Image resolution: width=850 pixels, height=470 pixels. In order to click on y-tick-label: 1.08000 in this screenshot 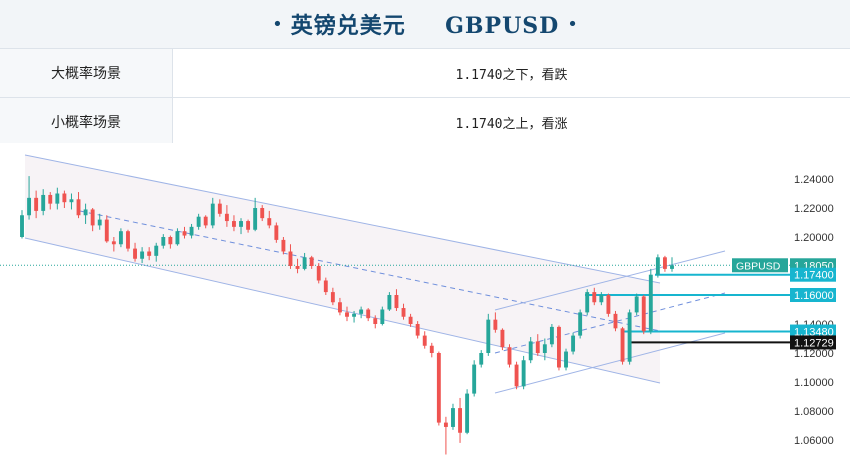, I will do `click(814, 412)`.